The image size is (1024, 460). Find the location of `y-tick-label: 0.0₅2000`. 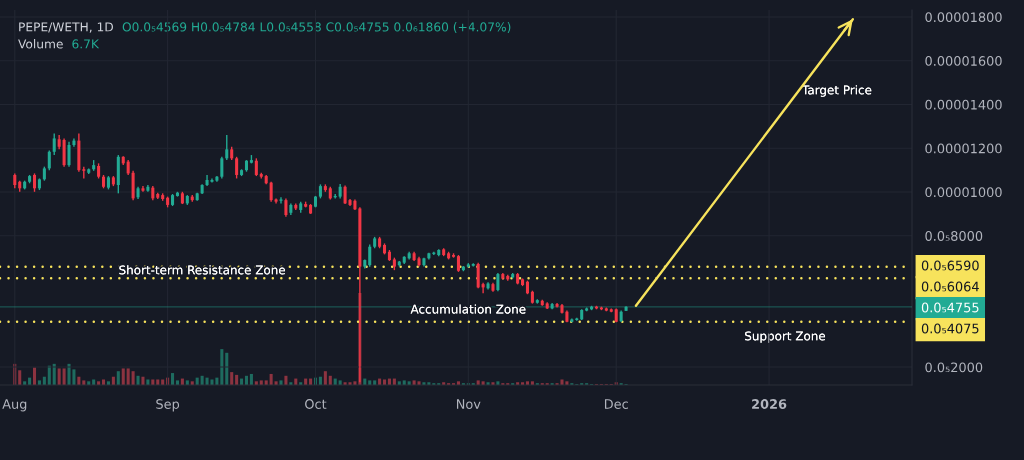

y-tick-label: 0.0₅2000 is located at coordinates (954, 367).